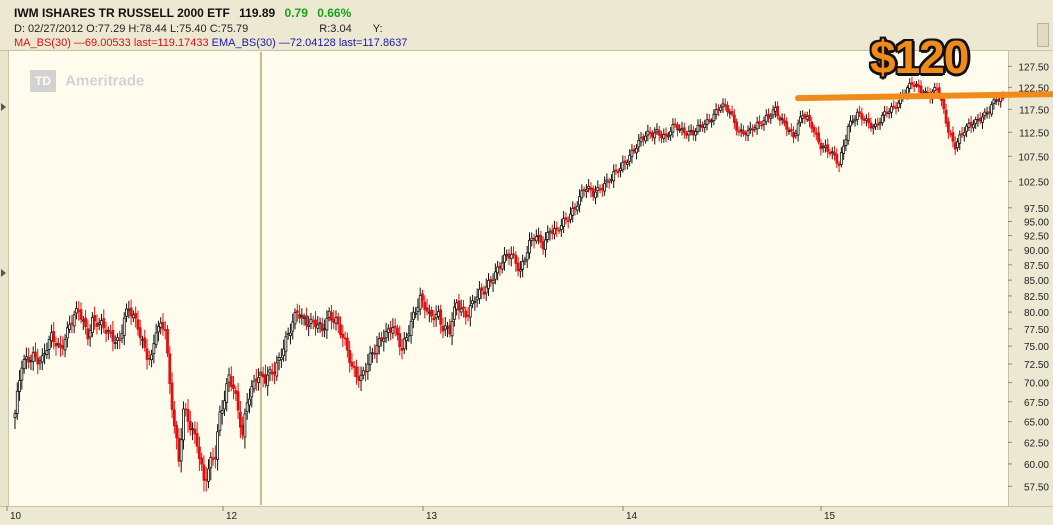 This screenshot has width=1053, height=525. I want to click on y-tick-label: 122.50, so click(1033, 88).